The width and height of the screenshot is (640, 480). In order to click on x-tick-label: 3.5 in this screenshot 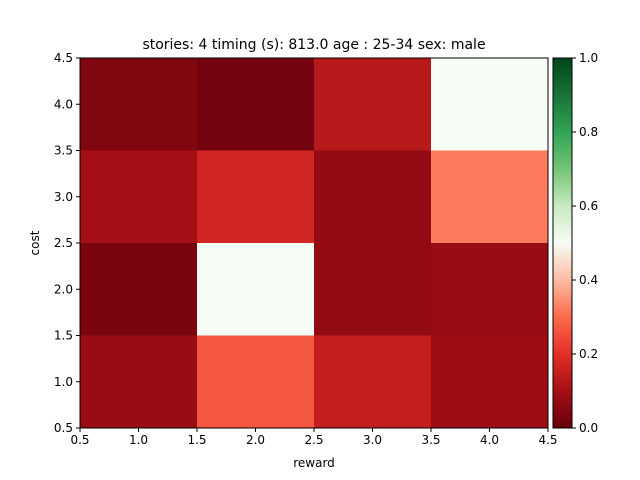, I will do `click(430, 440)`.